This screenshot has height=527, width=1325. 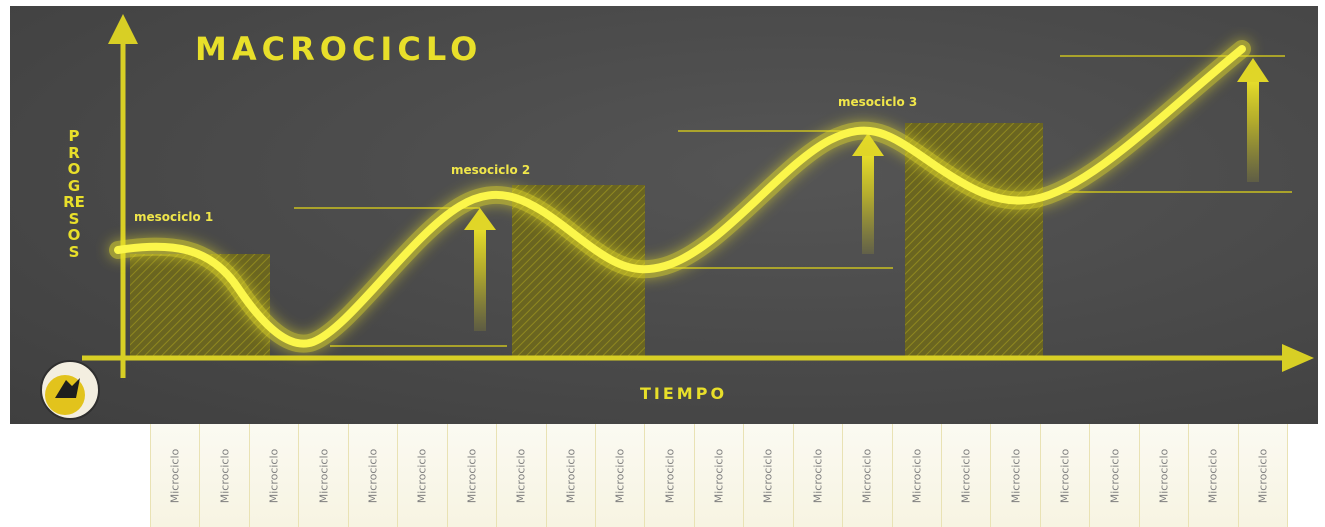 What do you see at coordinates (339, 49) in the screenshot?
I see `diagram-title: MACROCICLO` at bounding box center [339, 49].